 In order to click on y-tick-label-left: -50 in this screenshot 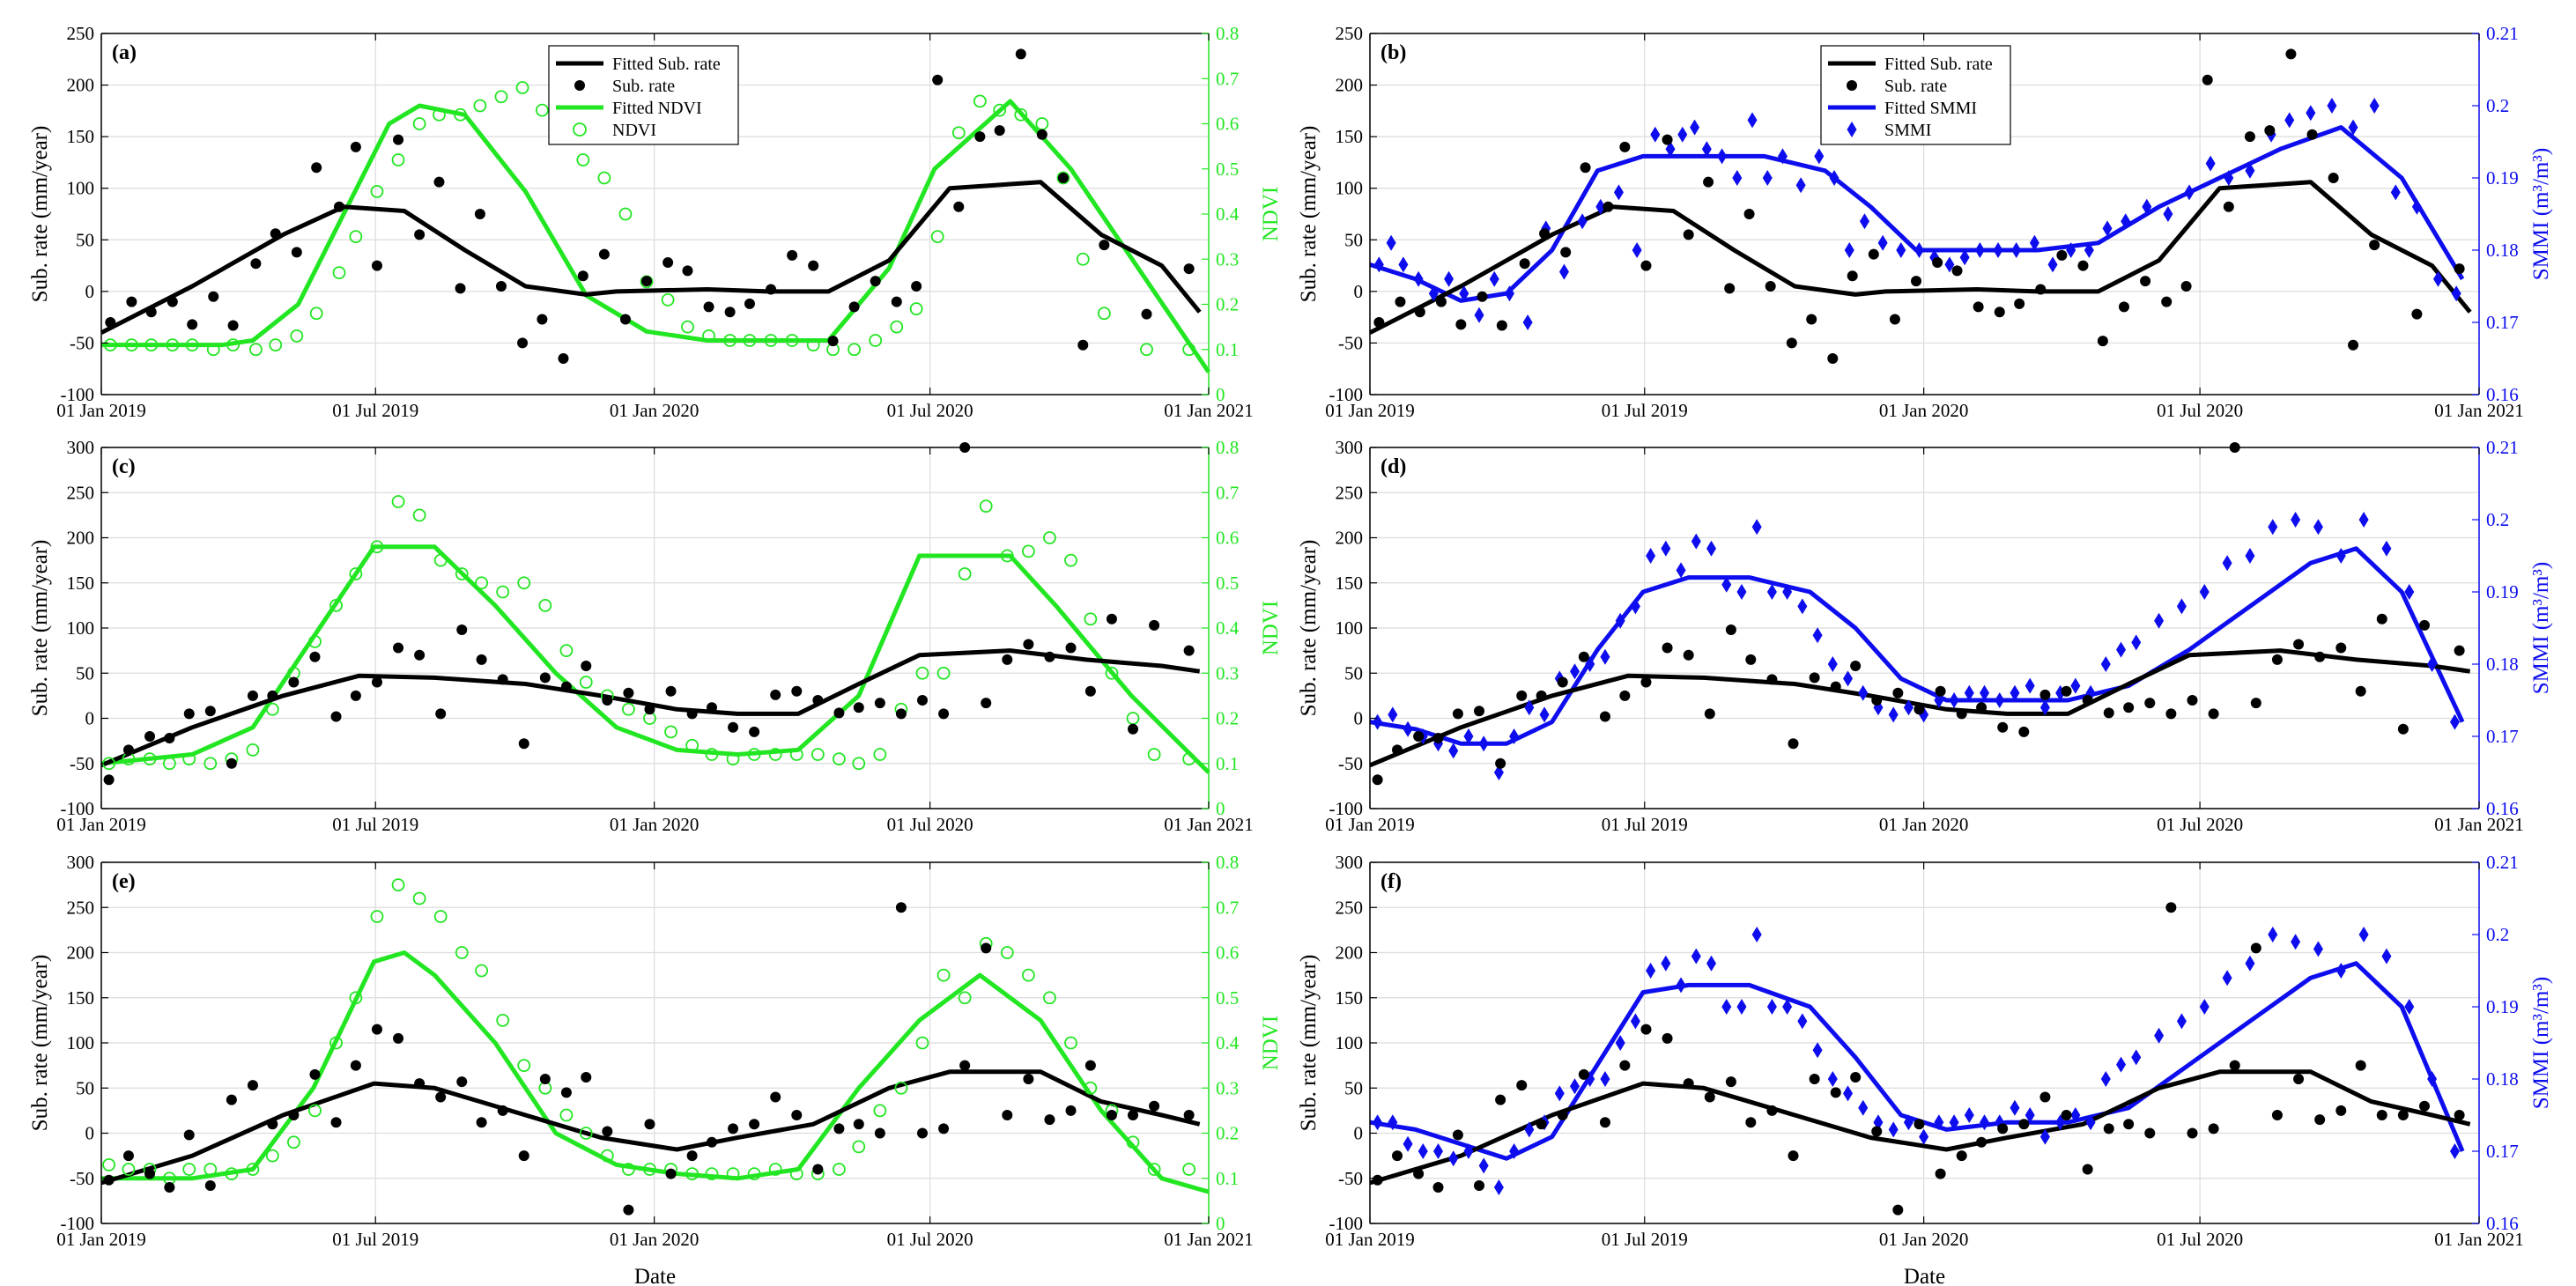, I will do `click(82, 763)`.